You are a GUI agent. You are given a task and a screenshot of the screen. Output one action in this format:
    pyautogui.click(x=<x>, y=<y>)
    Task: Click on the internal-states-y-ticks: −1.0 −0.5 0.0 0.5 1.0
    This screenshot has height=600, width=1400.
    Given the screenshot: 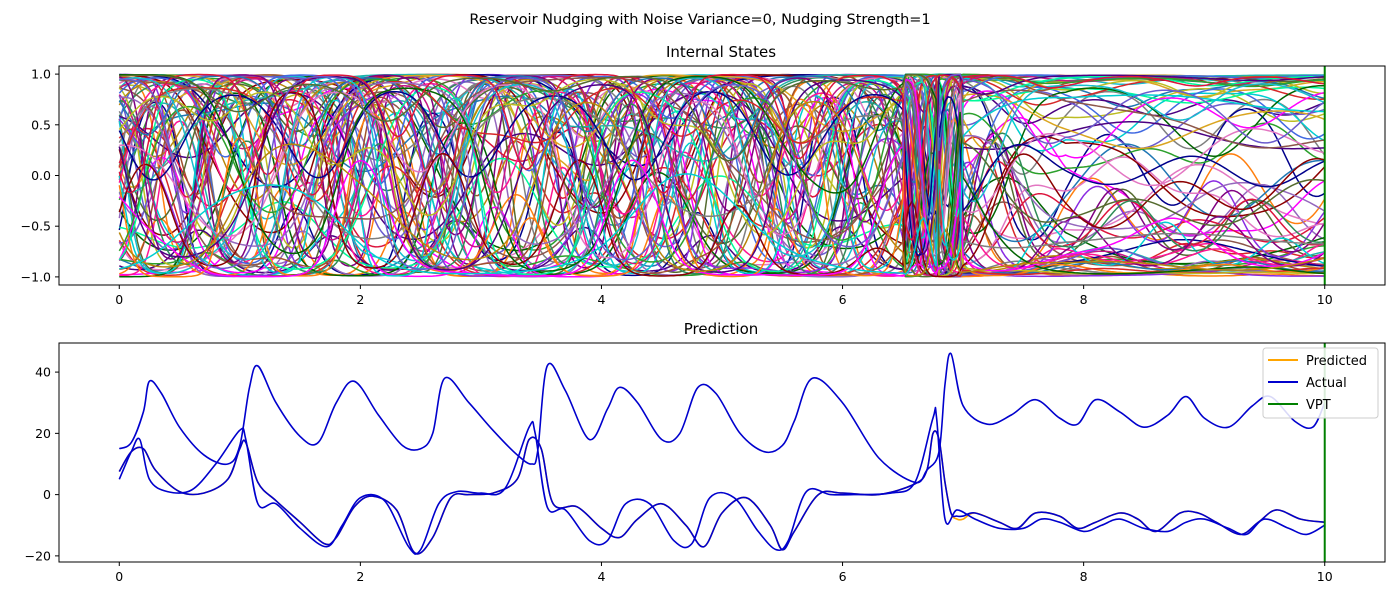 What is the action you would take?
    pyautogui.click(x=40, y=175)
    